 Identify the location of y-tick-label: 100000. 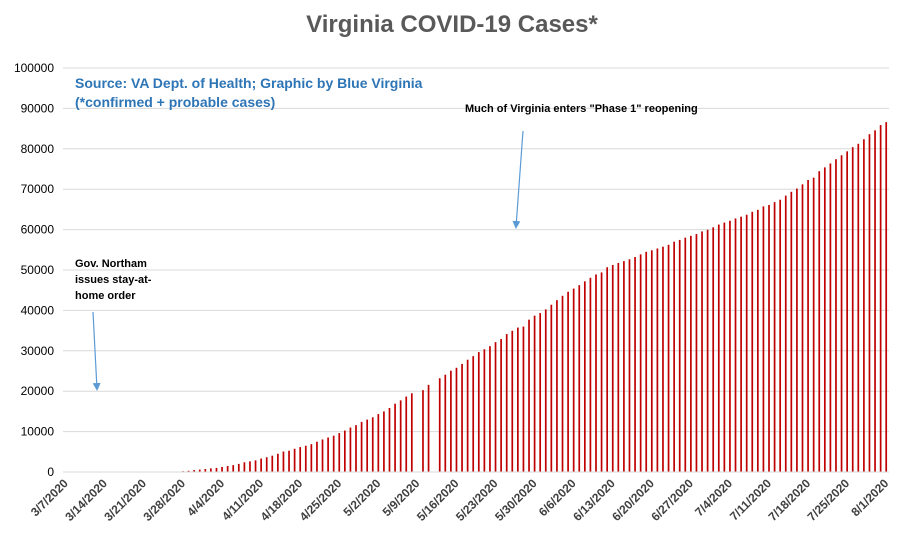
(34, 68).